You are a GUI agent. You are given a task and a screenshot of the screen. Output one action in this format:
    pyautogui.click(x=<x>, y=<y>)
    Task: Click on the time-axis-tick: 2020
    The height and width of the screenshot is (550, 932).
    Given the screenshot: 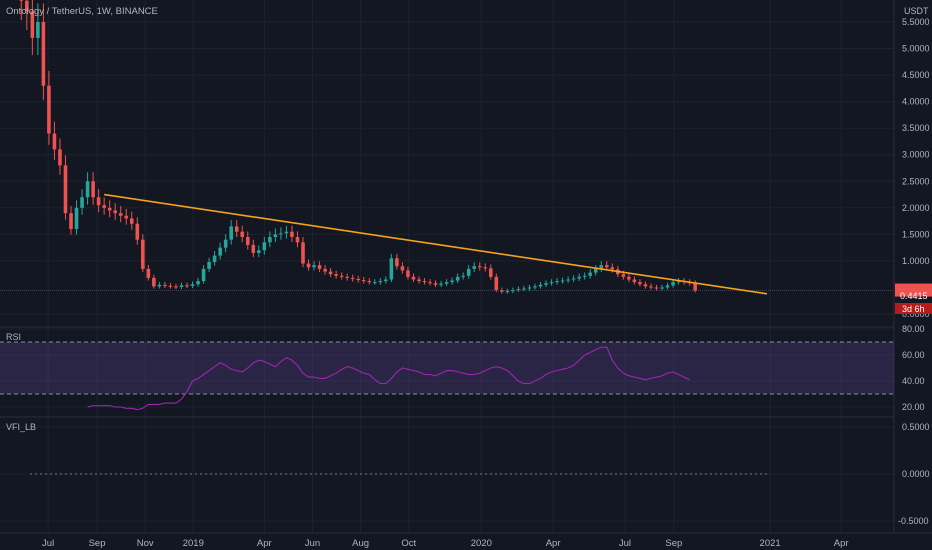 What is the action you would take?
    pyautogui.click(x=481, y=543)
    